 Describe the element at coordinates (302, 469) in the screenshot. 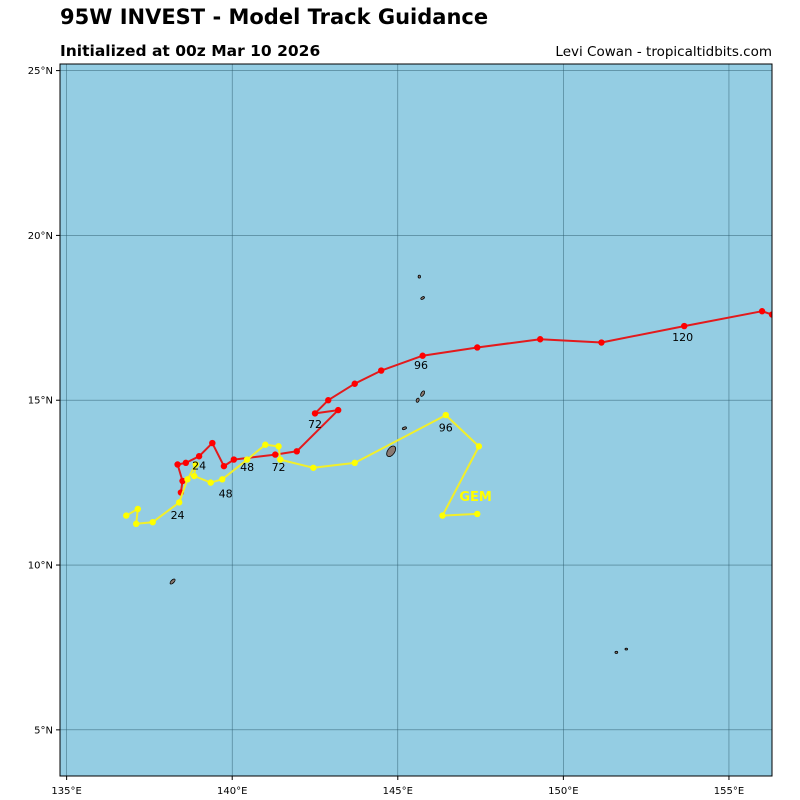

I see `track-line-gem` at that location.